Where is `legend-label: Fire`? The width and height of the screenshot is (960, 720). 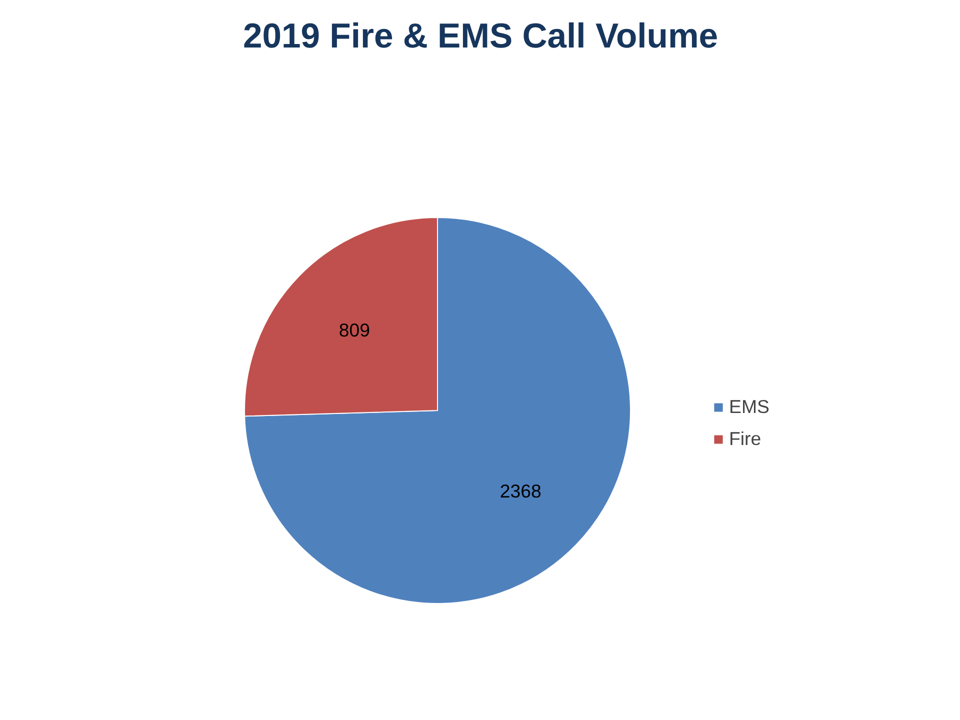 legend-label: Fire is located at coordinates (745, 439).